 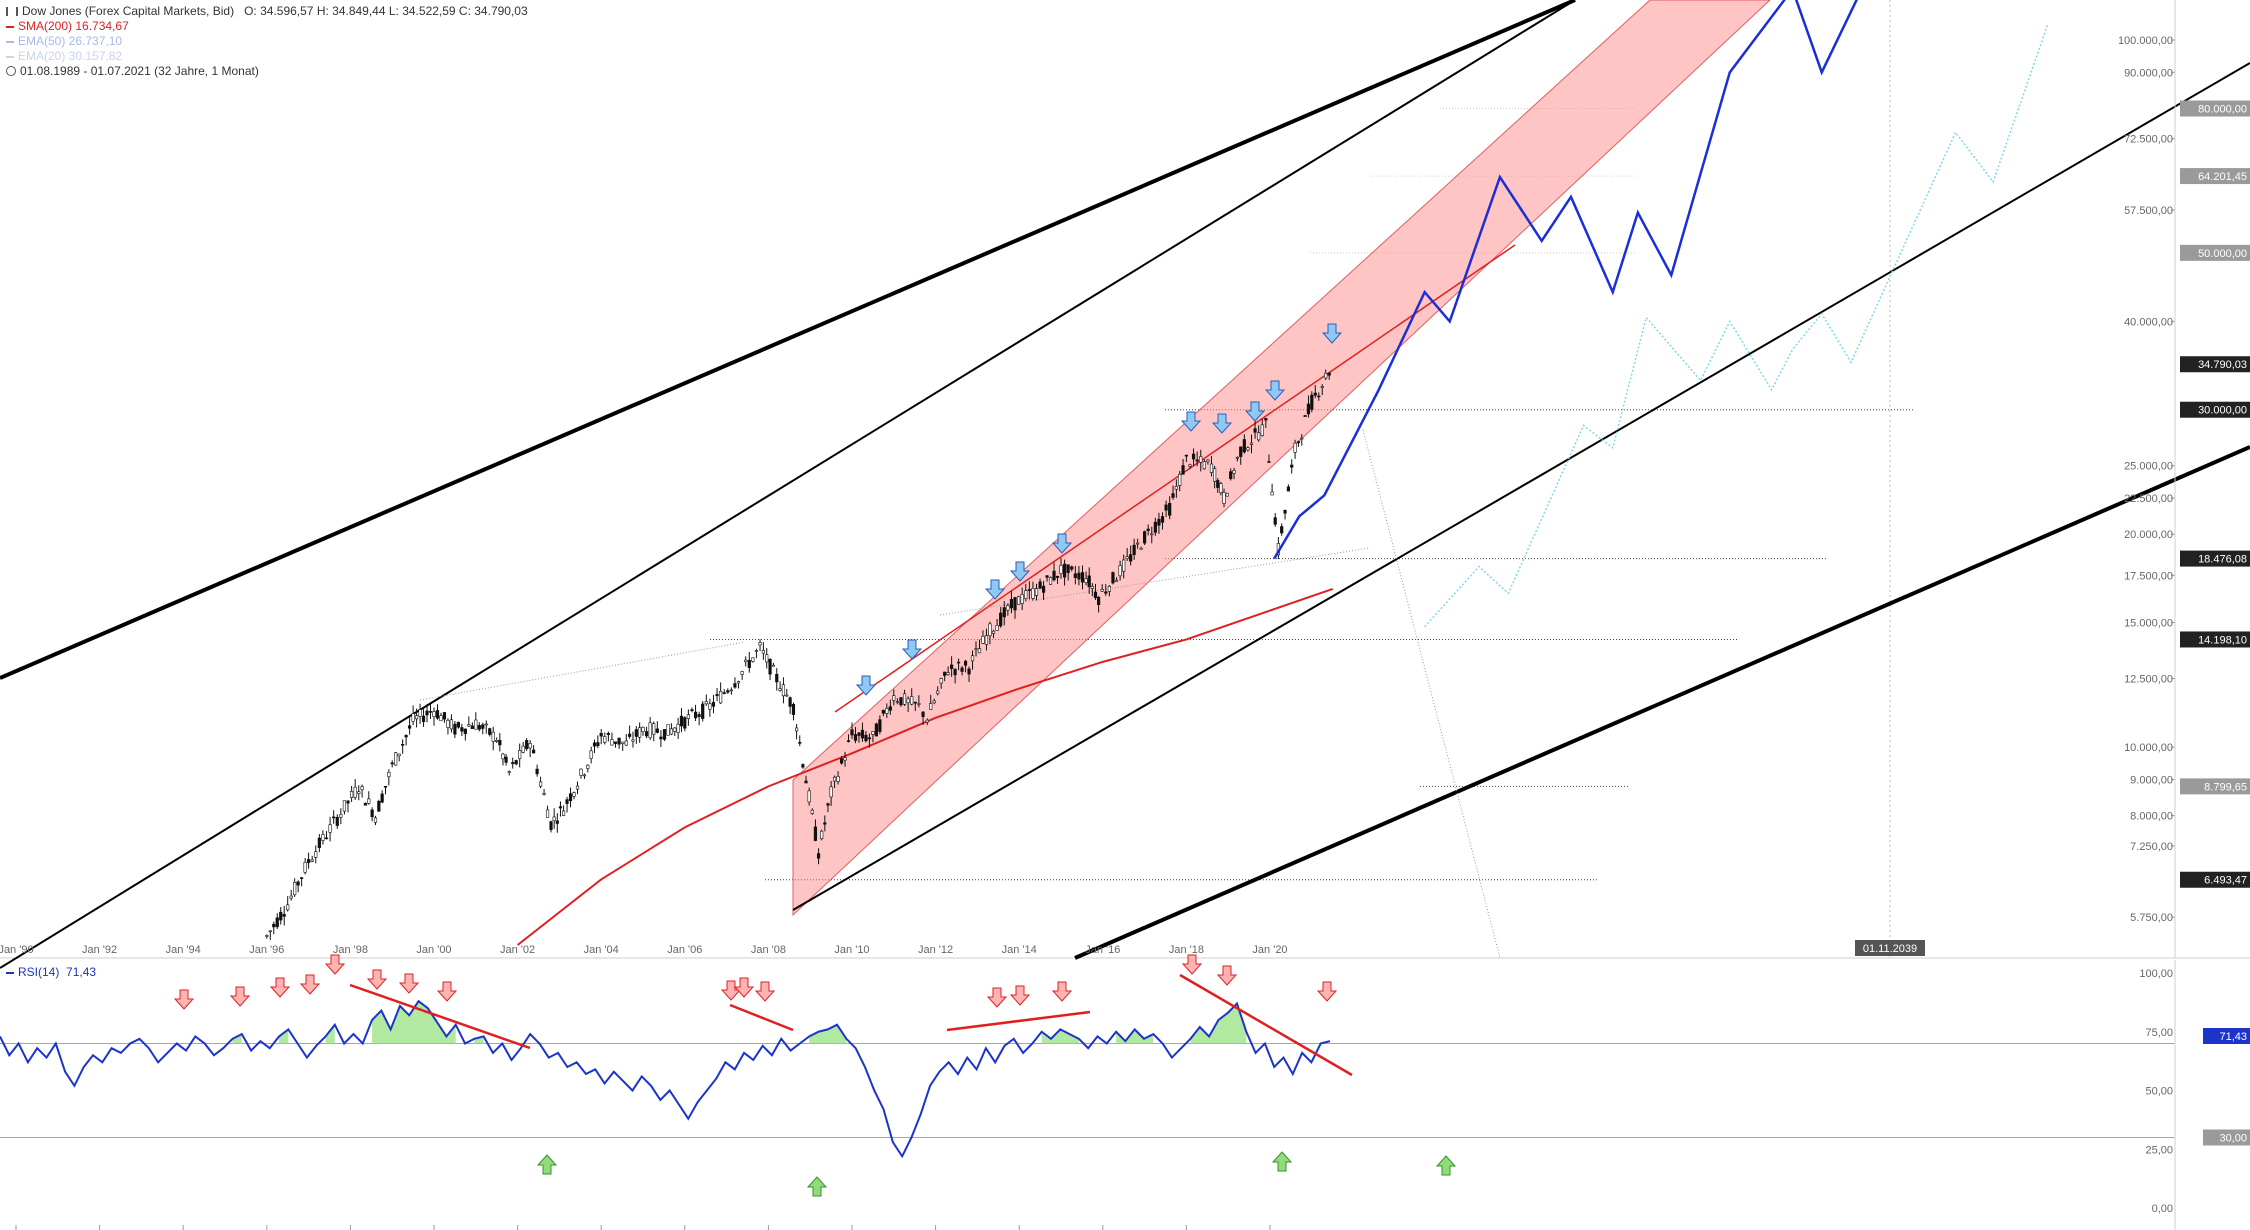 I want to click on x-tick-label: Jan '94, so click(x=183, y=950).